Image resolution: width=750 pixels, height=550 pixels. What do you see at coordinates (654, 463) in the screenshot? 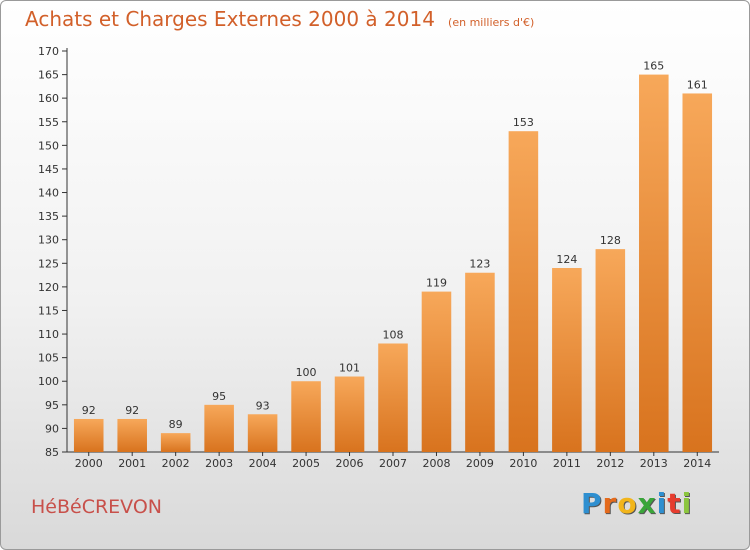
I see `x-tick-label: 2013` at bounding box center [654, 463].